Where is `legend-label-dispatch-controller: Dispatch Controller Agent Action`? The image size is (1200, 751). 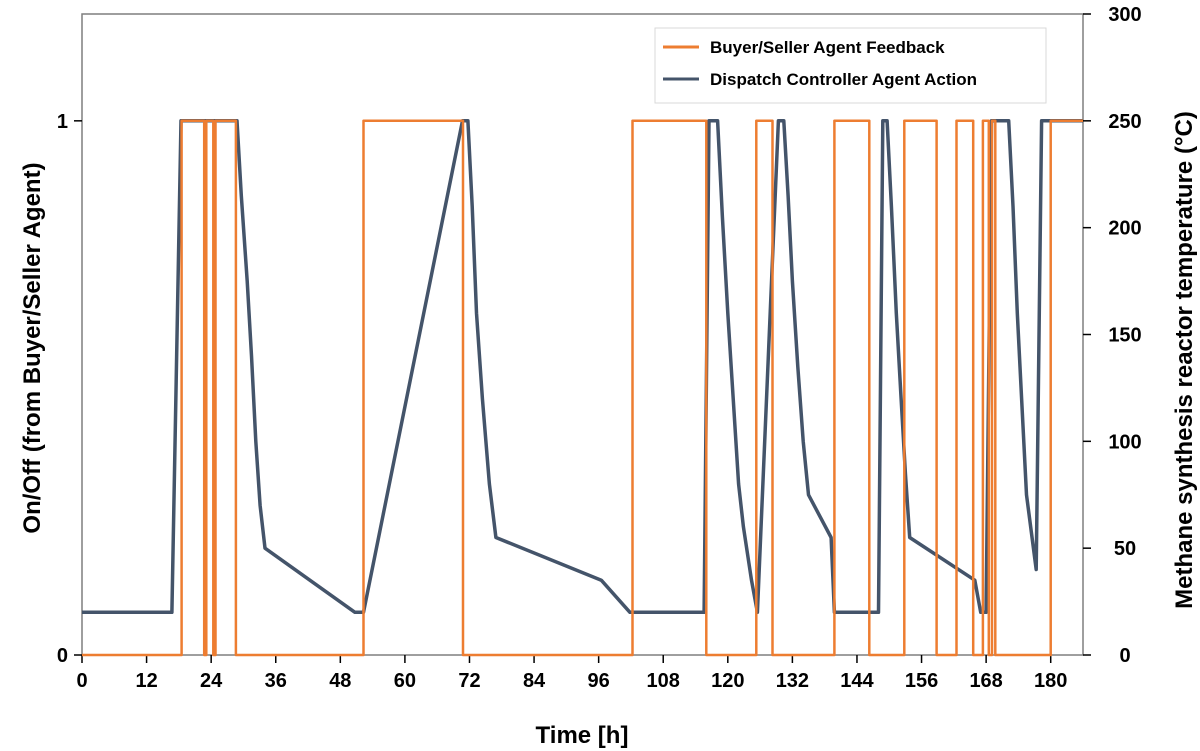 legend-label-dispatch-controller: Dispatch Controller Agent Action is located at coordinates (843, 79).